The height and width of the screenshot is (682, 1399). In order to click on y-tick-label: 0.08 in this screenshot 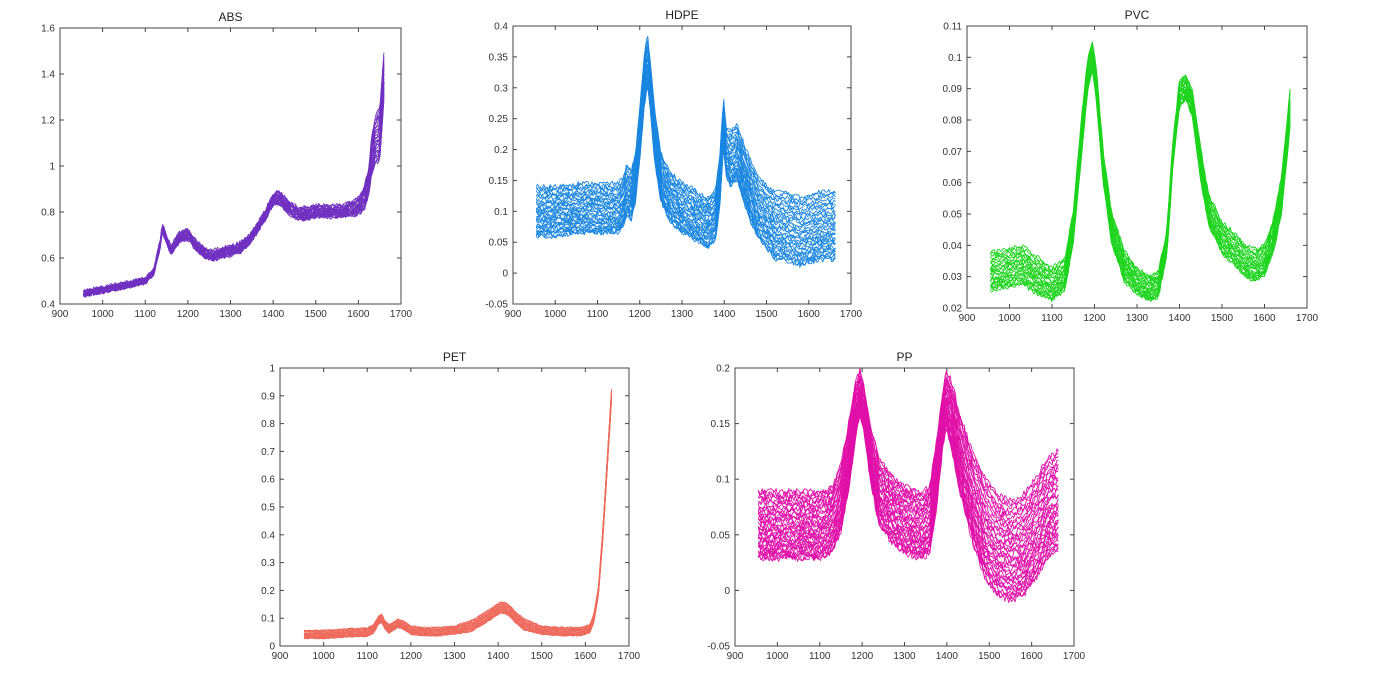, I will do `click(953, 121)`.